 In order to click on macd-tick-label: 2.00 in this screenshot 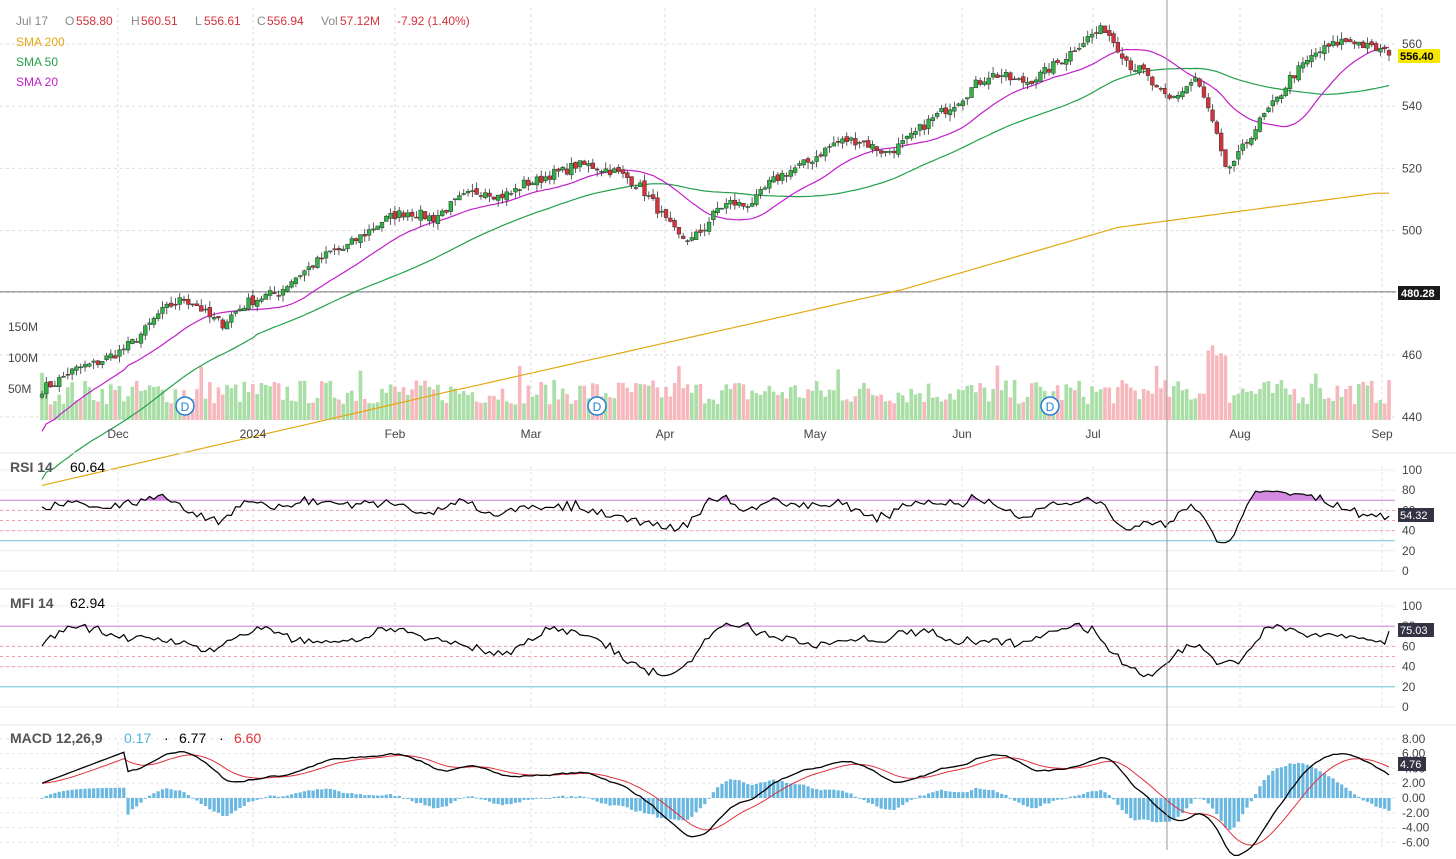, I will do `click(1414, 783)`.